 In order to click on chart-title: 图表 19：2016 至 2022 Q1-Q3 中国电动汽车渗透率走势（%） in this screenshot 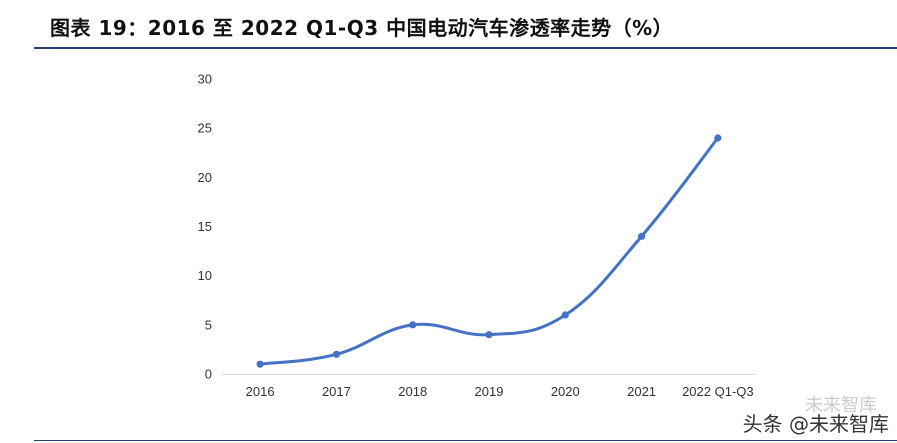, I will do `click(362, 28)`.